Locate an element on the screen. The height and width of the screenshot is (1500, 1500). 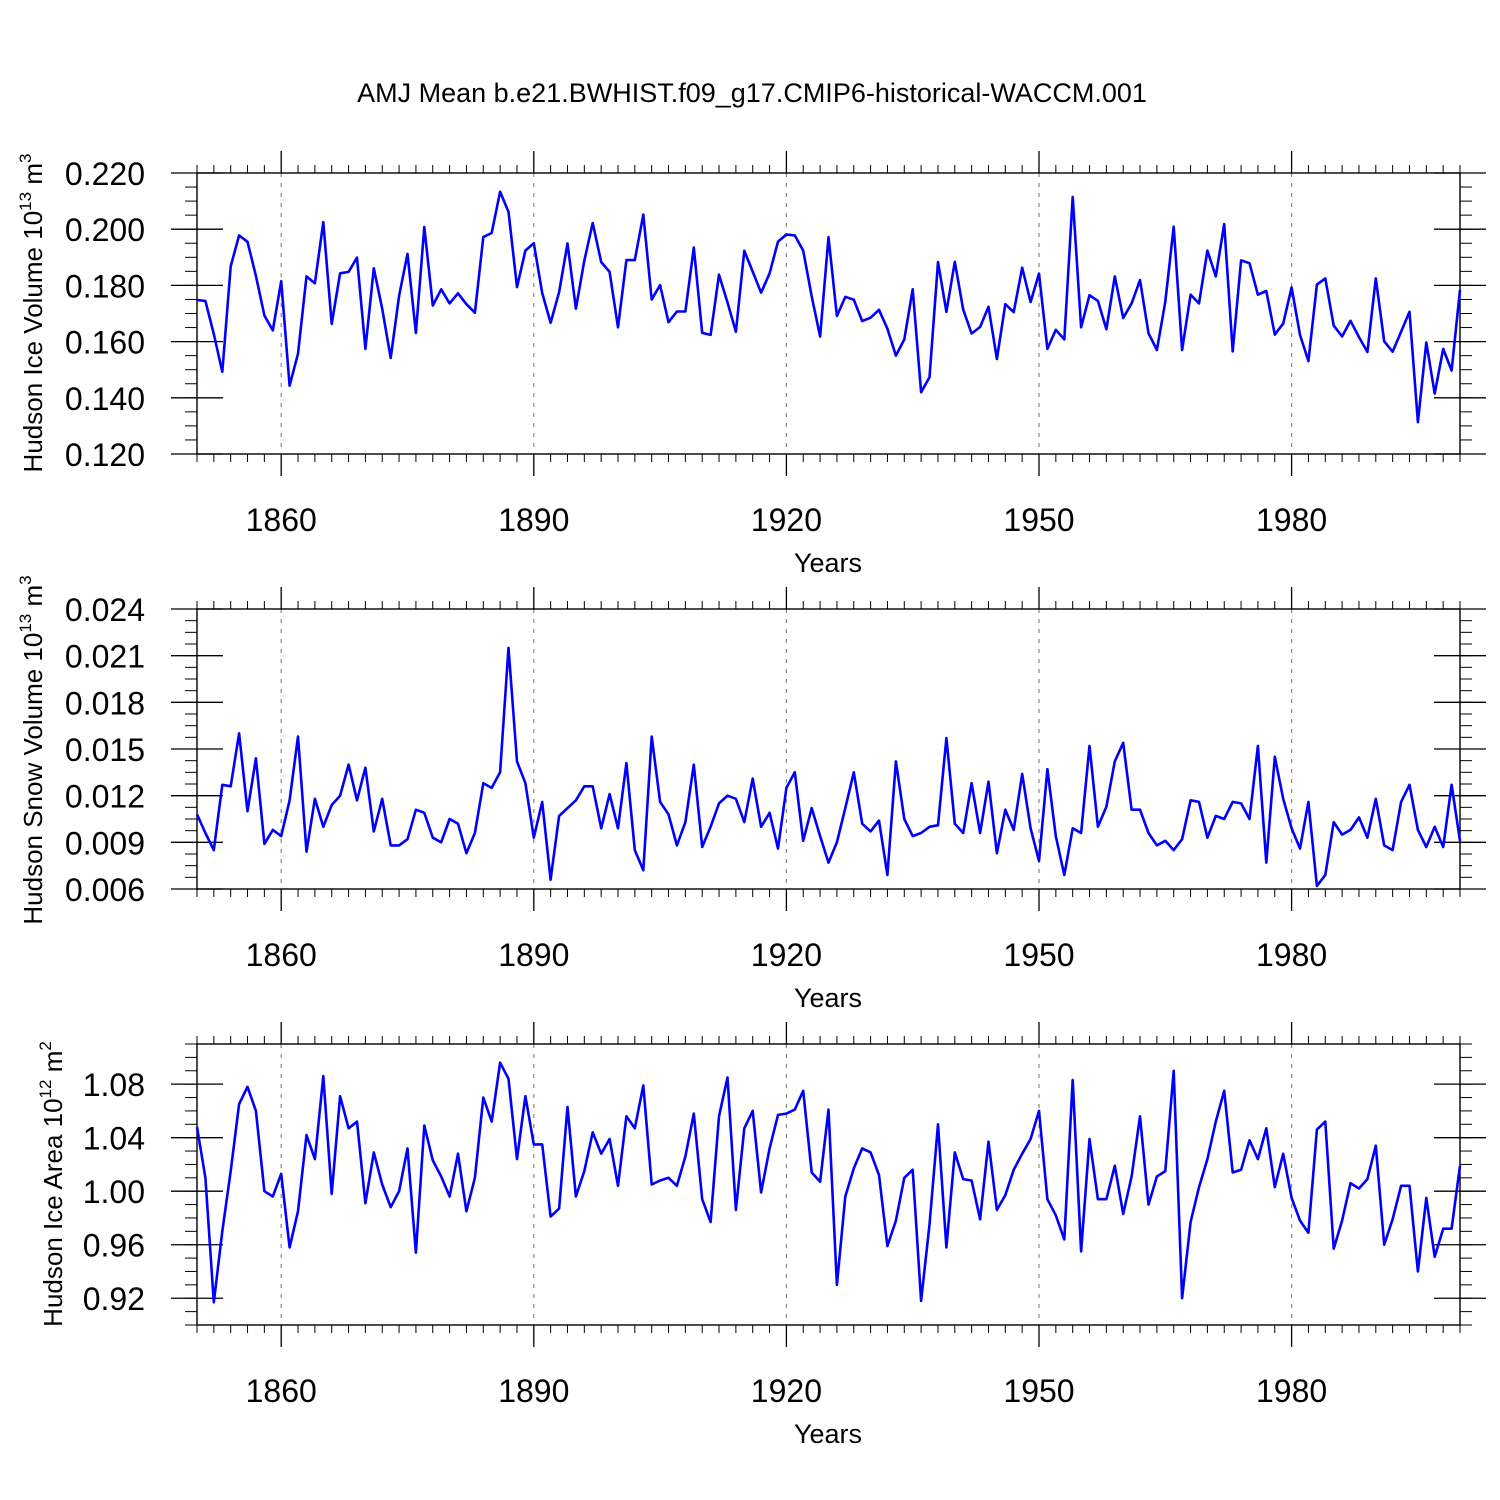
y-tick-label: 0.120 is located at coordinates (105, 455).